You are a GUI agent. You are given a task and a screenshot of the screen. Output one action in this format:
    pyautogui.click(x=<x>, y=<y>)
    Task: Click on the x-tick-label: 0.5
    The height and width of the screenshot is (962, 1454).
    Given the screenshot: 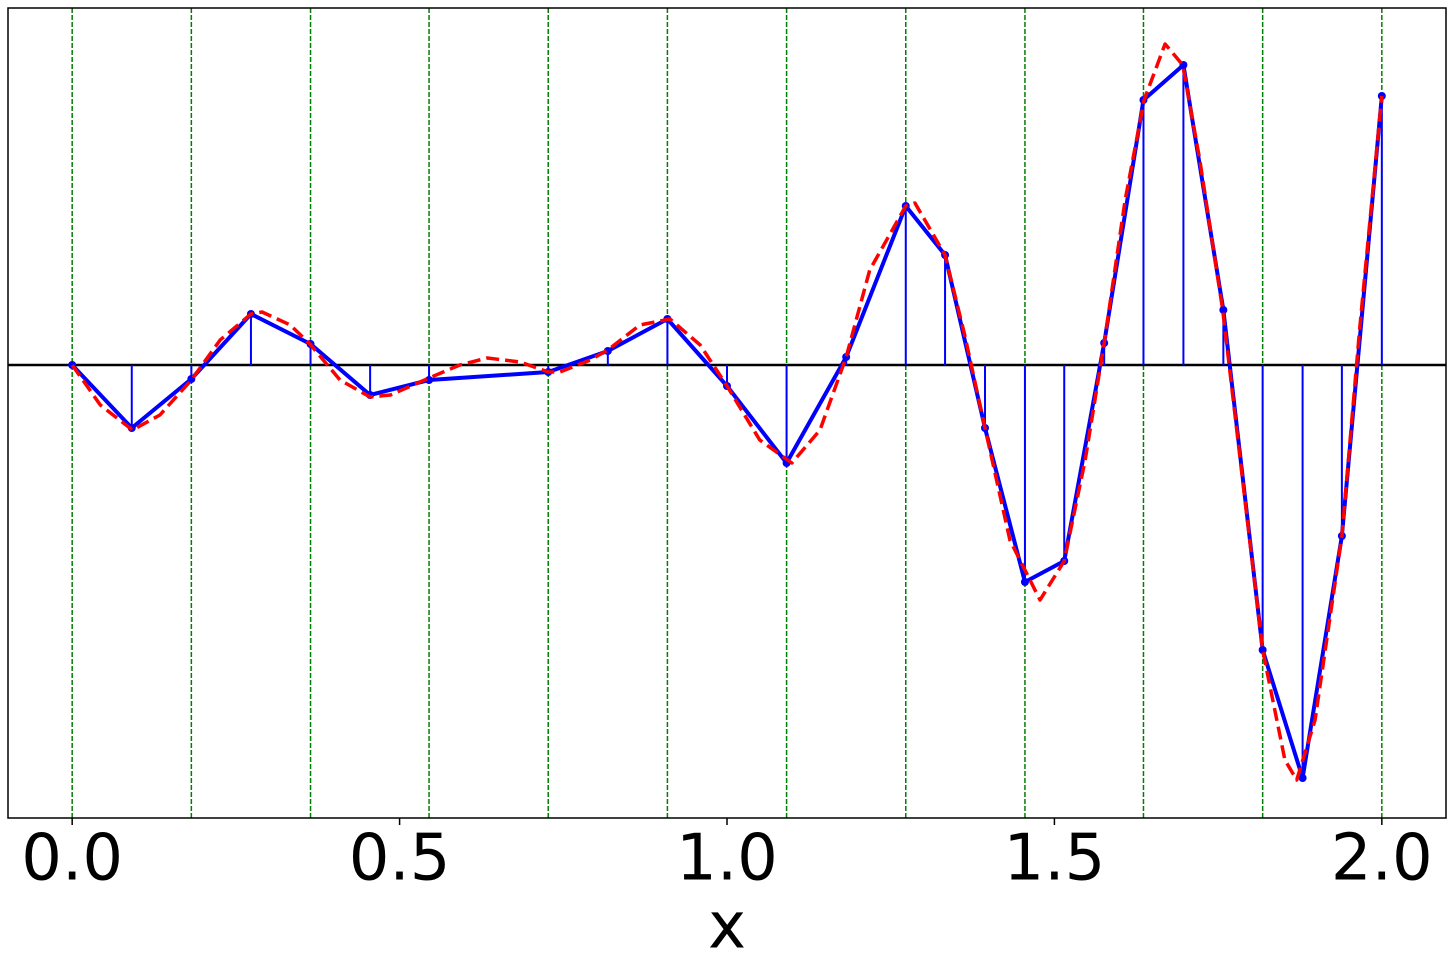 What is the action you would take?
    pyautogui.click(x=400, y=859)
    